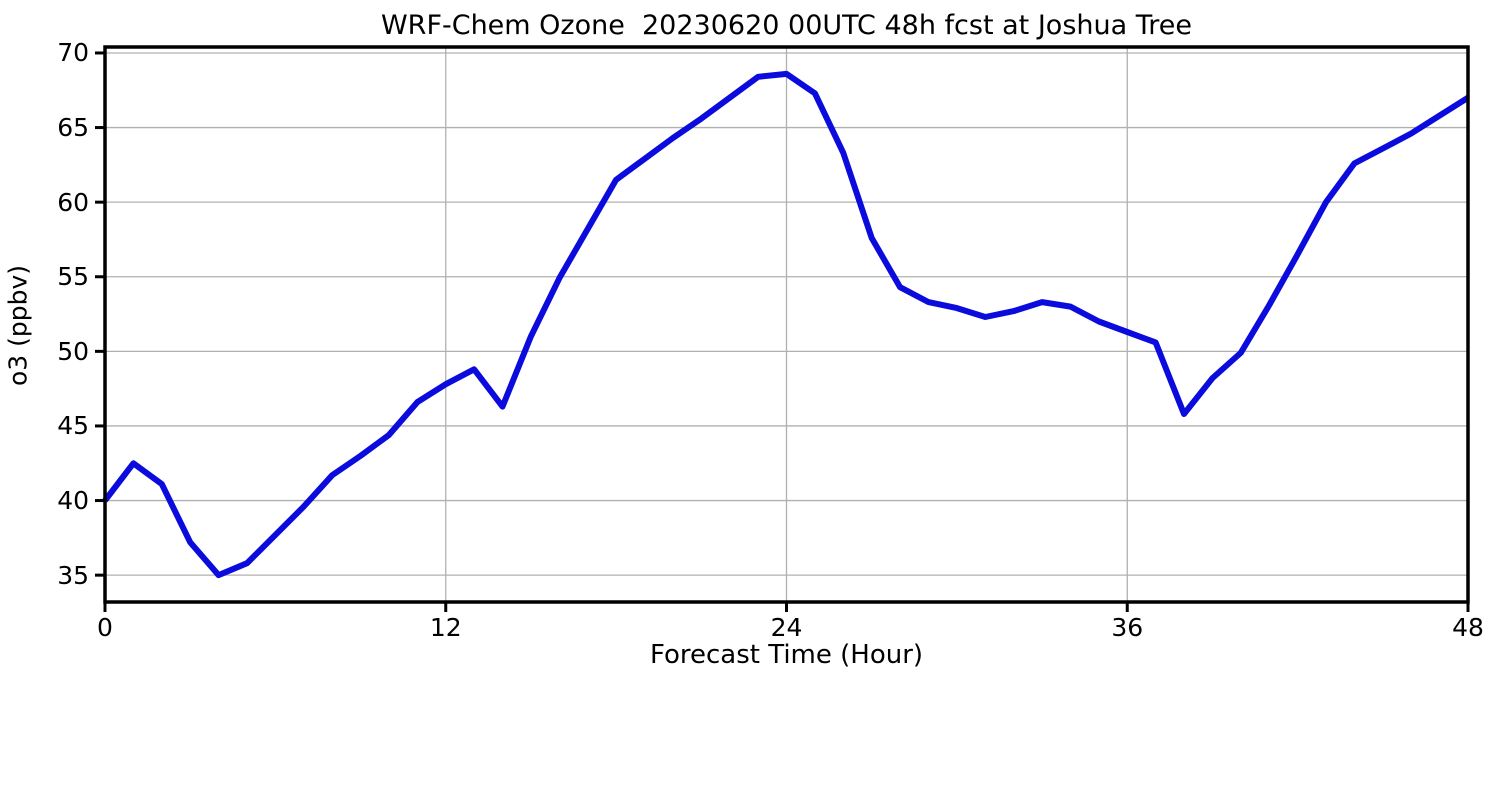  I want to click on x-tick-label: 36, so click(1127, 627).